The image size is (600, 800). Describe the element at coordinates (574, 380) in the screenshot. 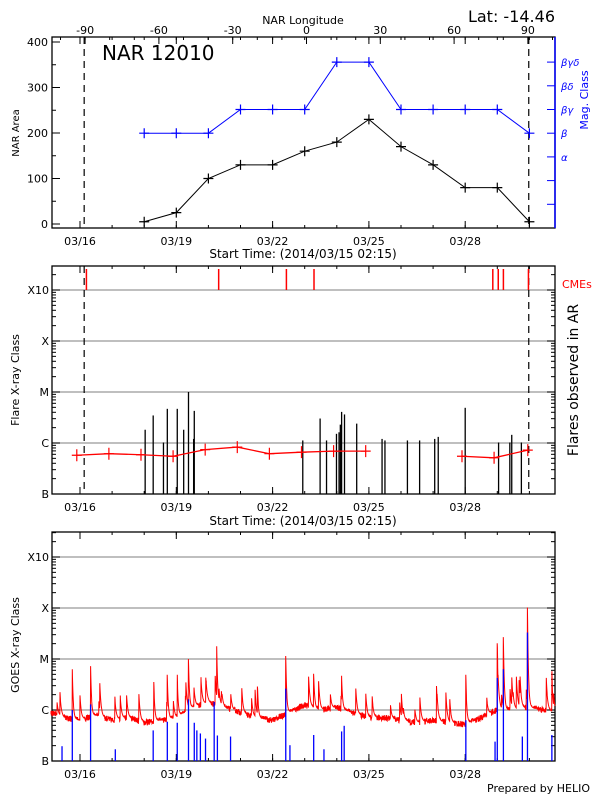

I see `middle-y2label: Flares observed in AR` at that location.